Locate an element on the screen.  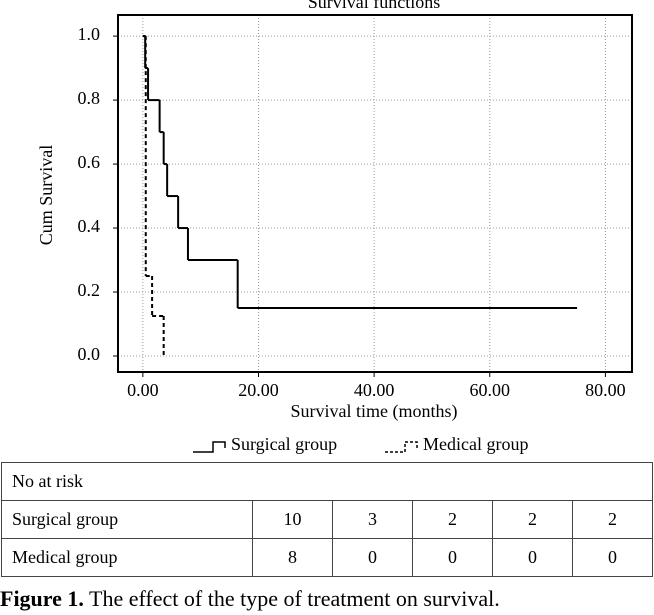
y-tick-label: 0.0 is located at coordinates (89, 354).